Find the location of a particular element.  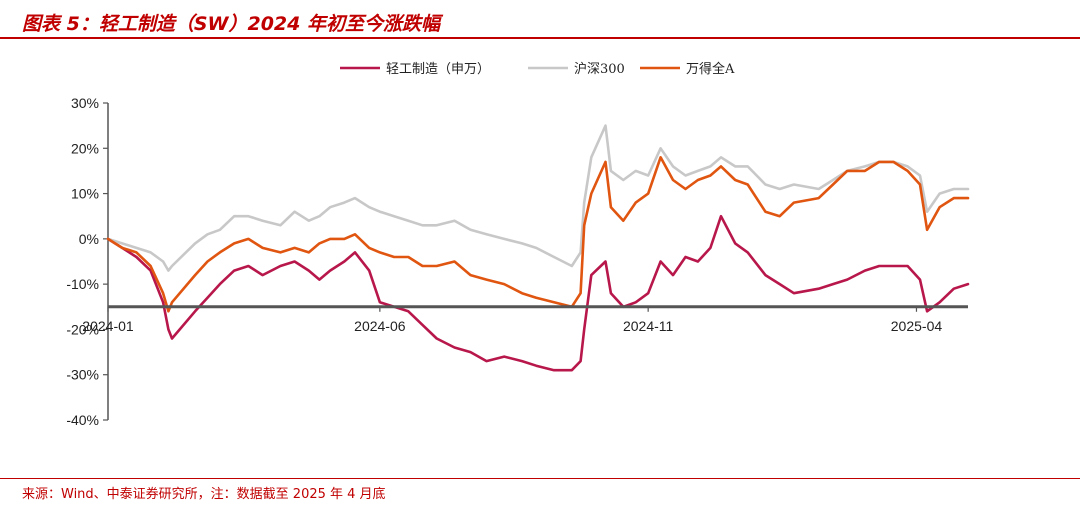

y-tick-label: -10% is located at coordinates (82, 284).